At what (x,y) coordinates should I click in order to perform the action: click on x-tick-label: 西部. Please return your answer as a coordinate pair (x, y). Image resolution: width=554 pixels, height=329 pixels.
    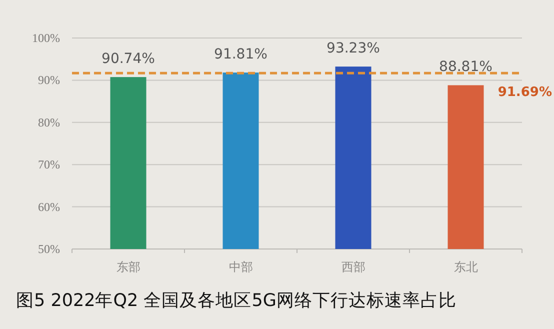
    Looking at the image, I should click on (353, 267).